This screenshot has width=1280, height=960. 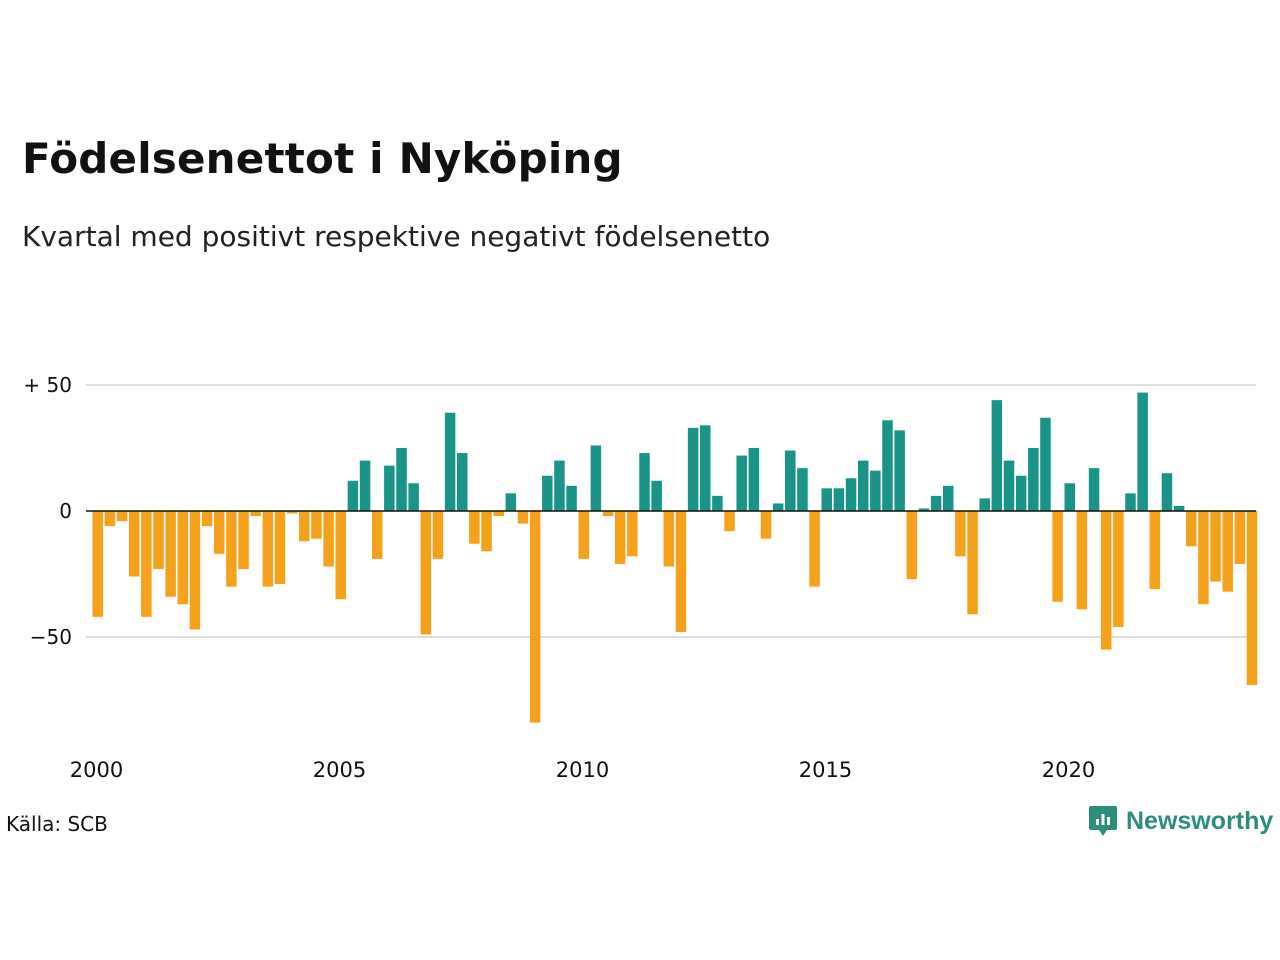 I want to click on x-tick-label: 2015, so click(x=825, y=770).